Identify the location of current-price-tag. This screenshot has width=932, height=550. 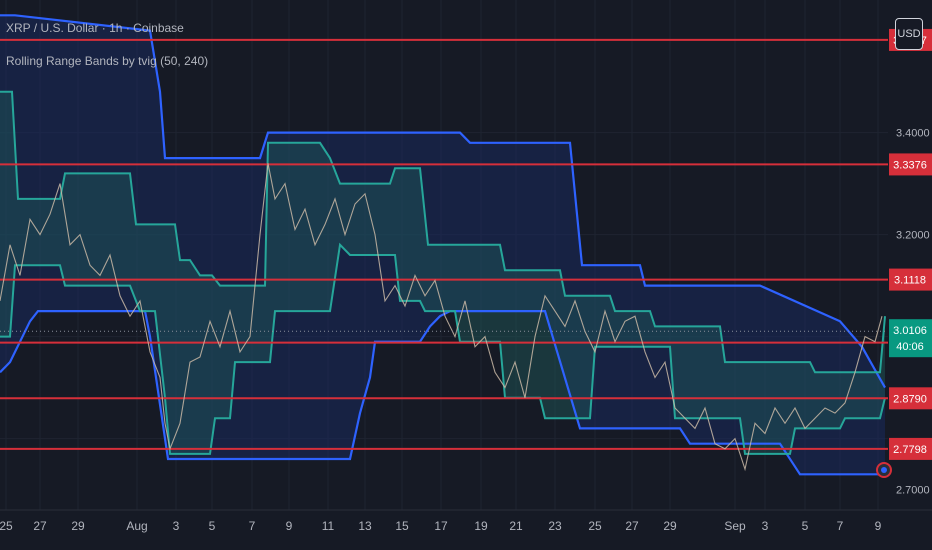
(910, 338).